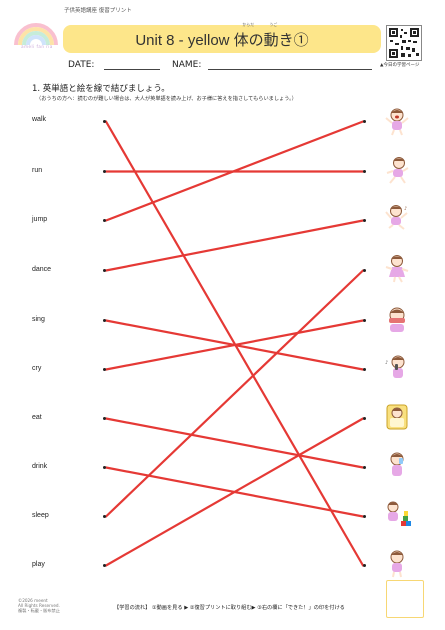 This screenshot has height=630, width=445. What do you see at coordinates (104, 121) in the screenshot?
I see `left-dot-walk` at bounding box center [104, 121].